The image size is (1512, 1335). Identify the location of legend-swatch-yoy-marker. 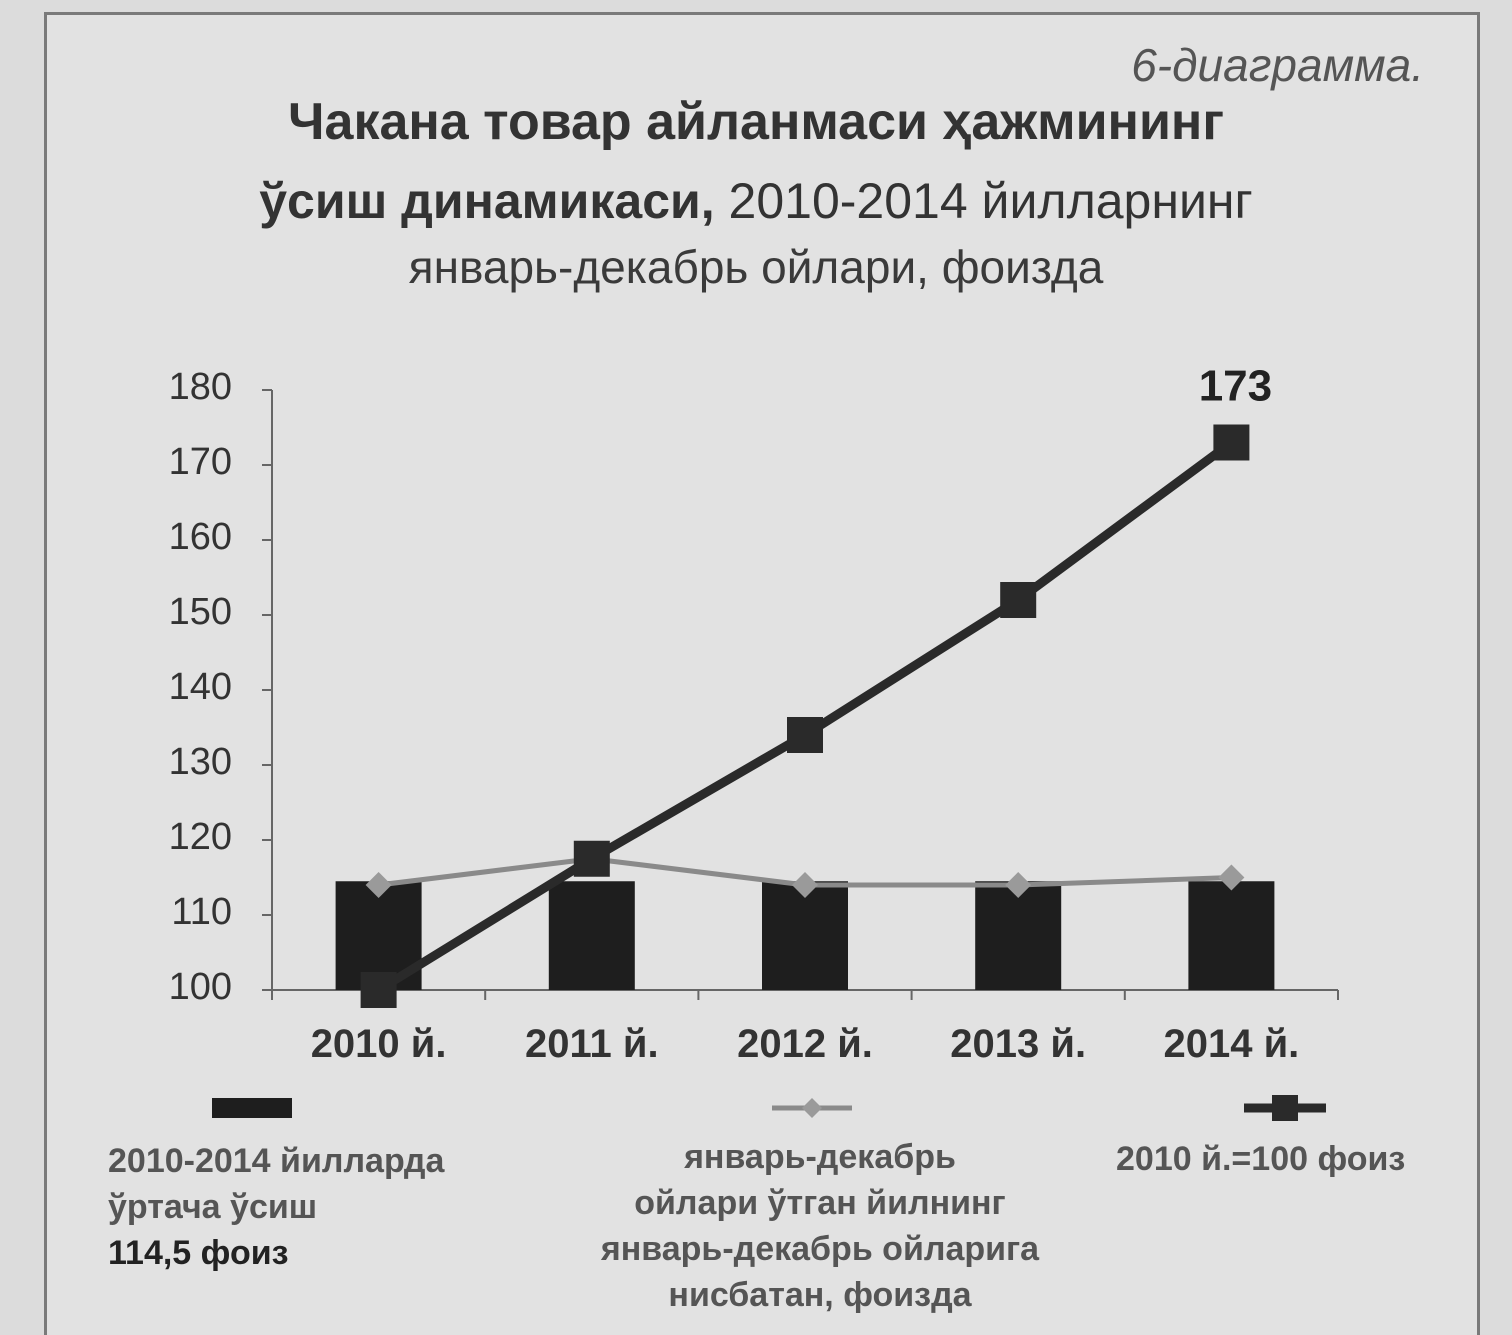
(812, 1108).